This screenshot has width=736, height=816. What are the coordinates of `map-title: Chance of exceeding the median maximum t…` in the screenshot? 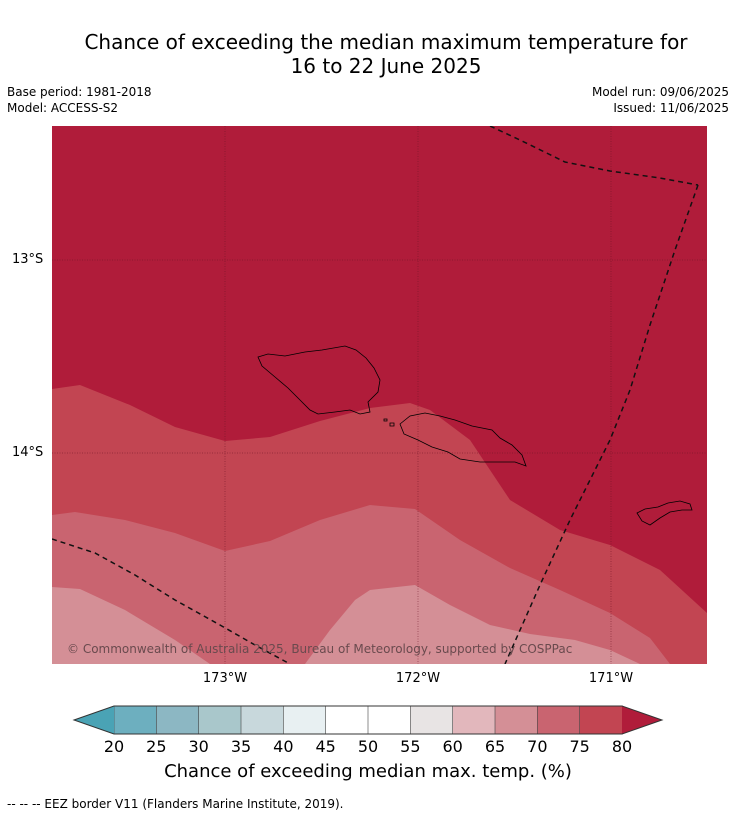 It's located at (368, 54).